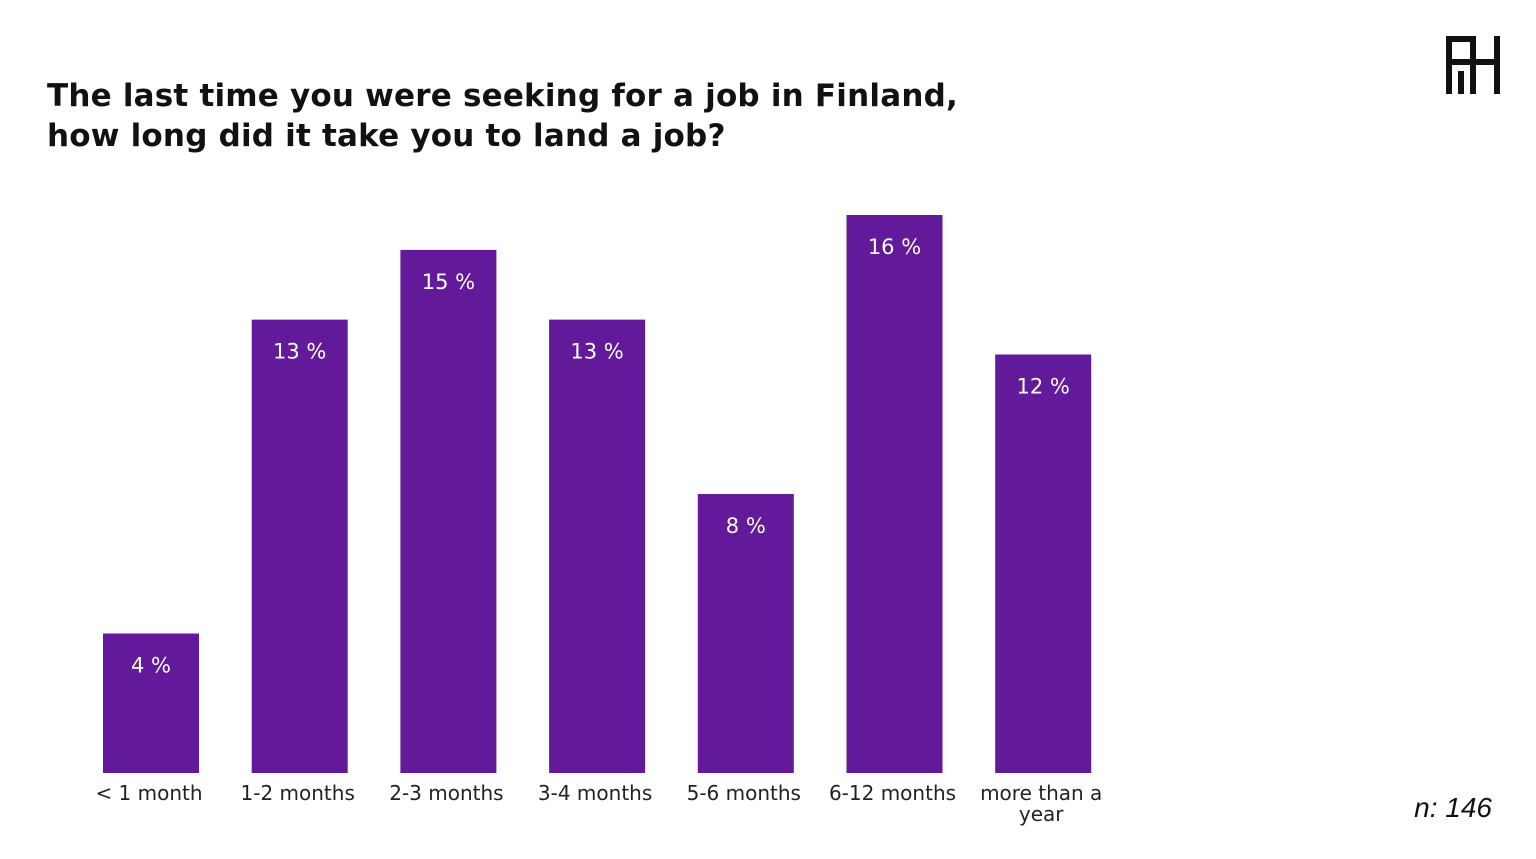  What do you see at coordinates (151, 666) in the screenshot?
I see `bar-value-label-0: 4 %` at bounding box center [151, 666].